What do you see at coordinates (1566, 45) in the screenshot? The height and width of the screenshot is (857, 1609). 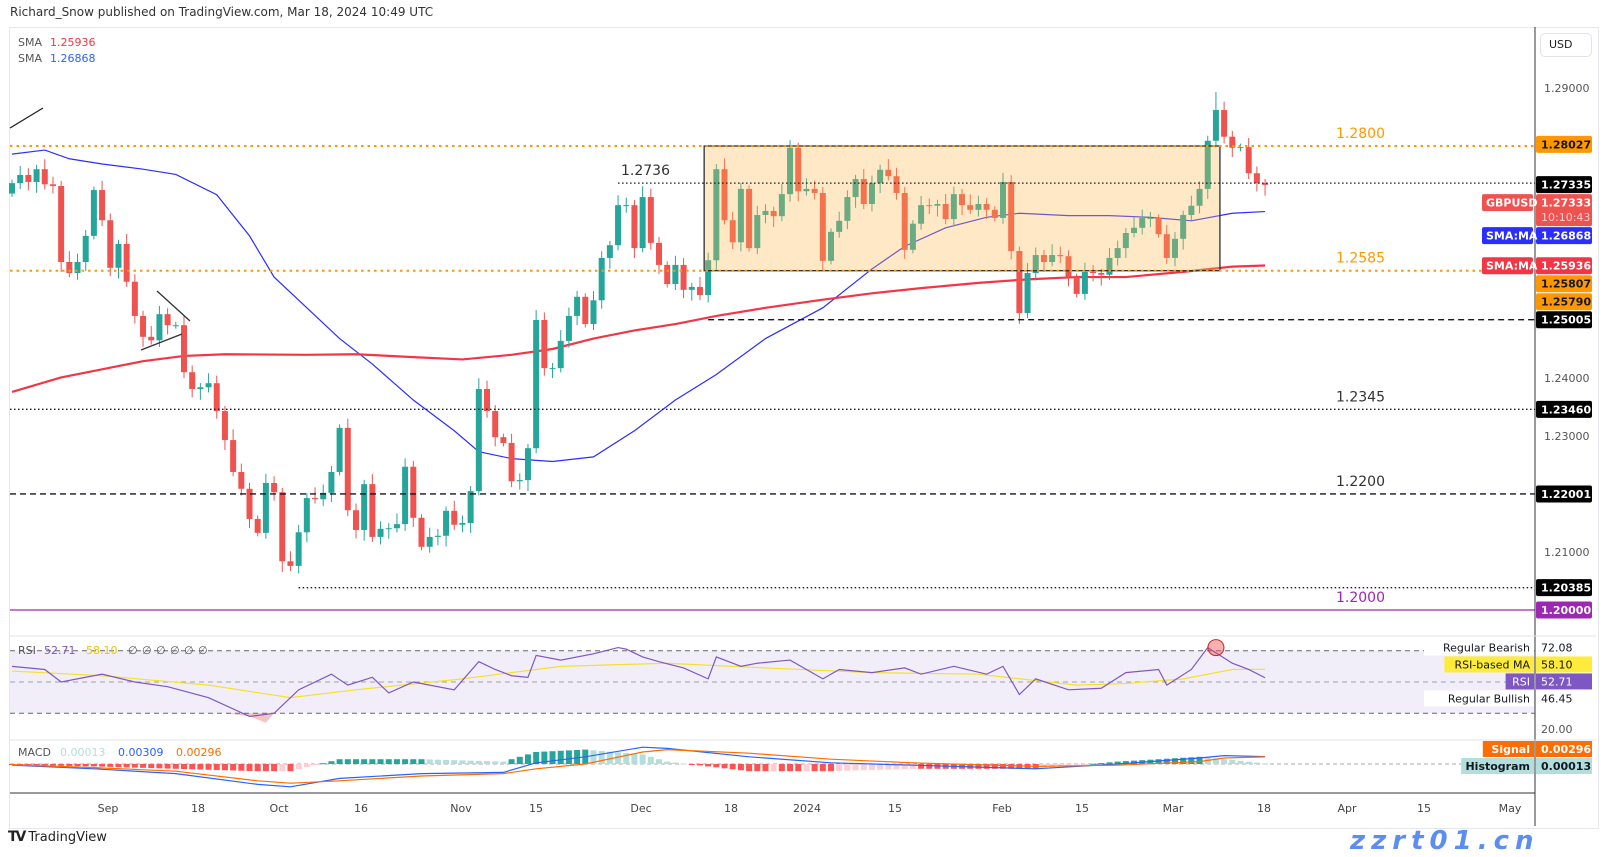 I see `currency-selector: USD` at bounding box center [1566, 45].